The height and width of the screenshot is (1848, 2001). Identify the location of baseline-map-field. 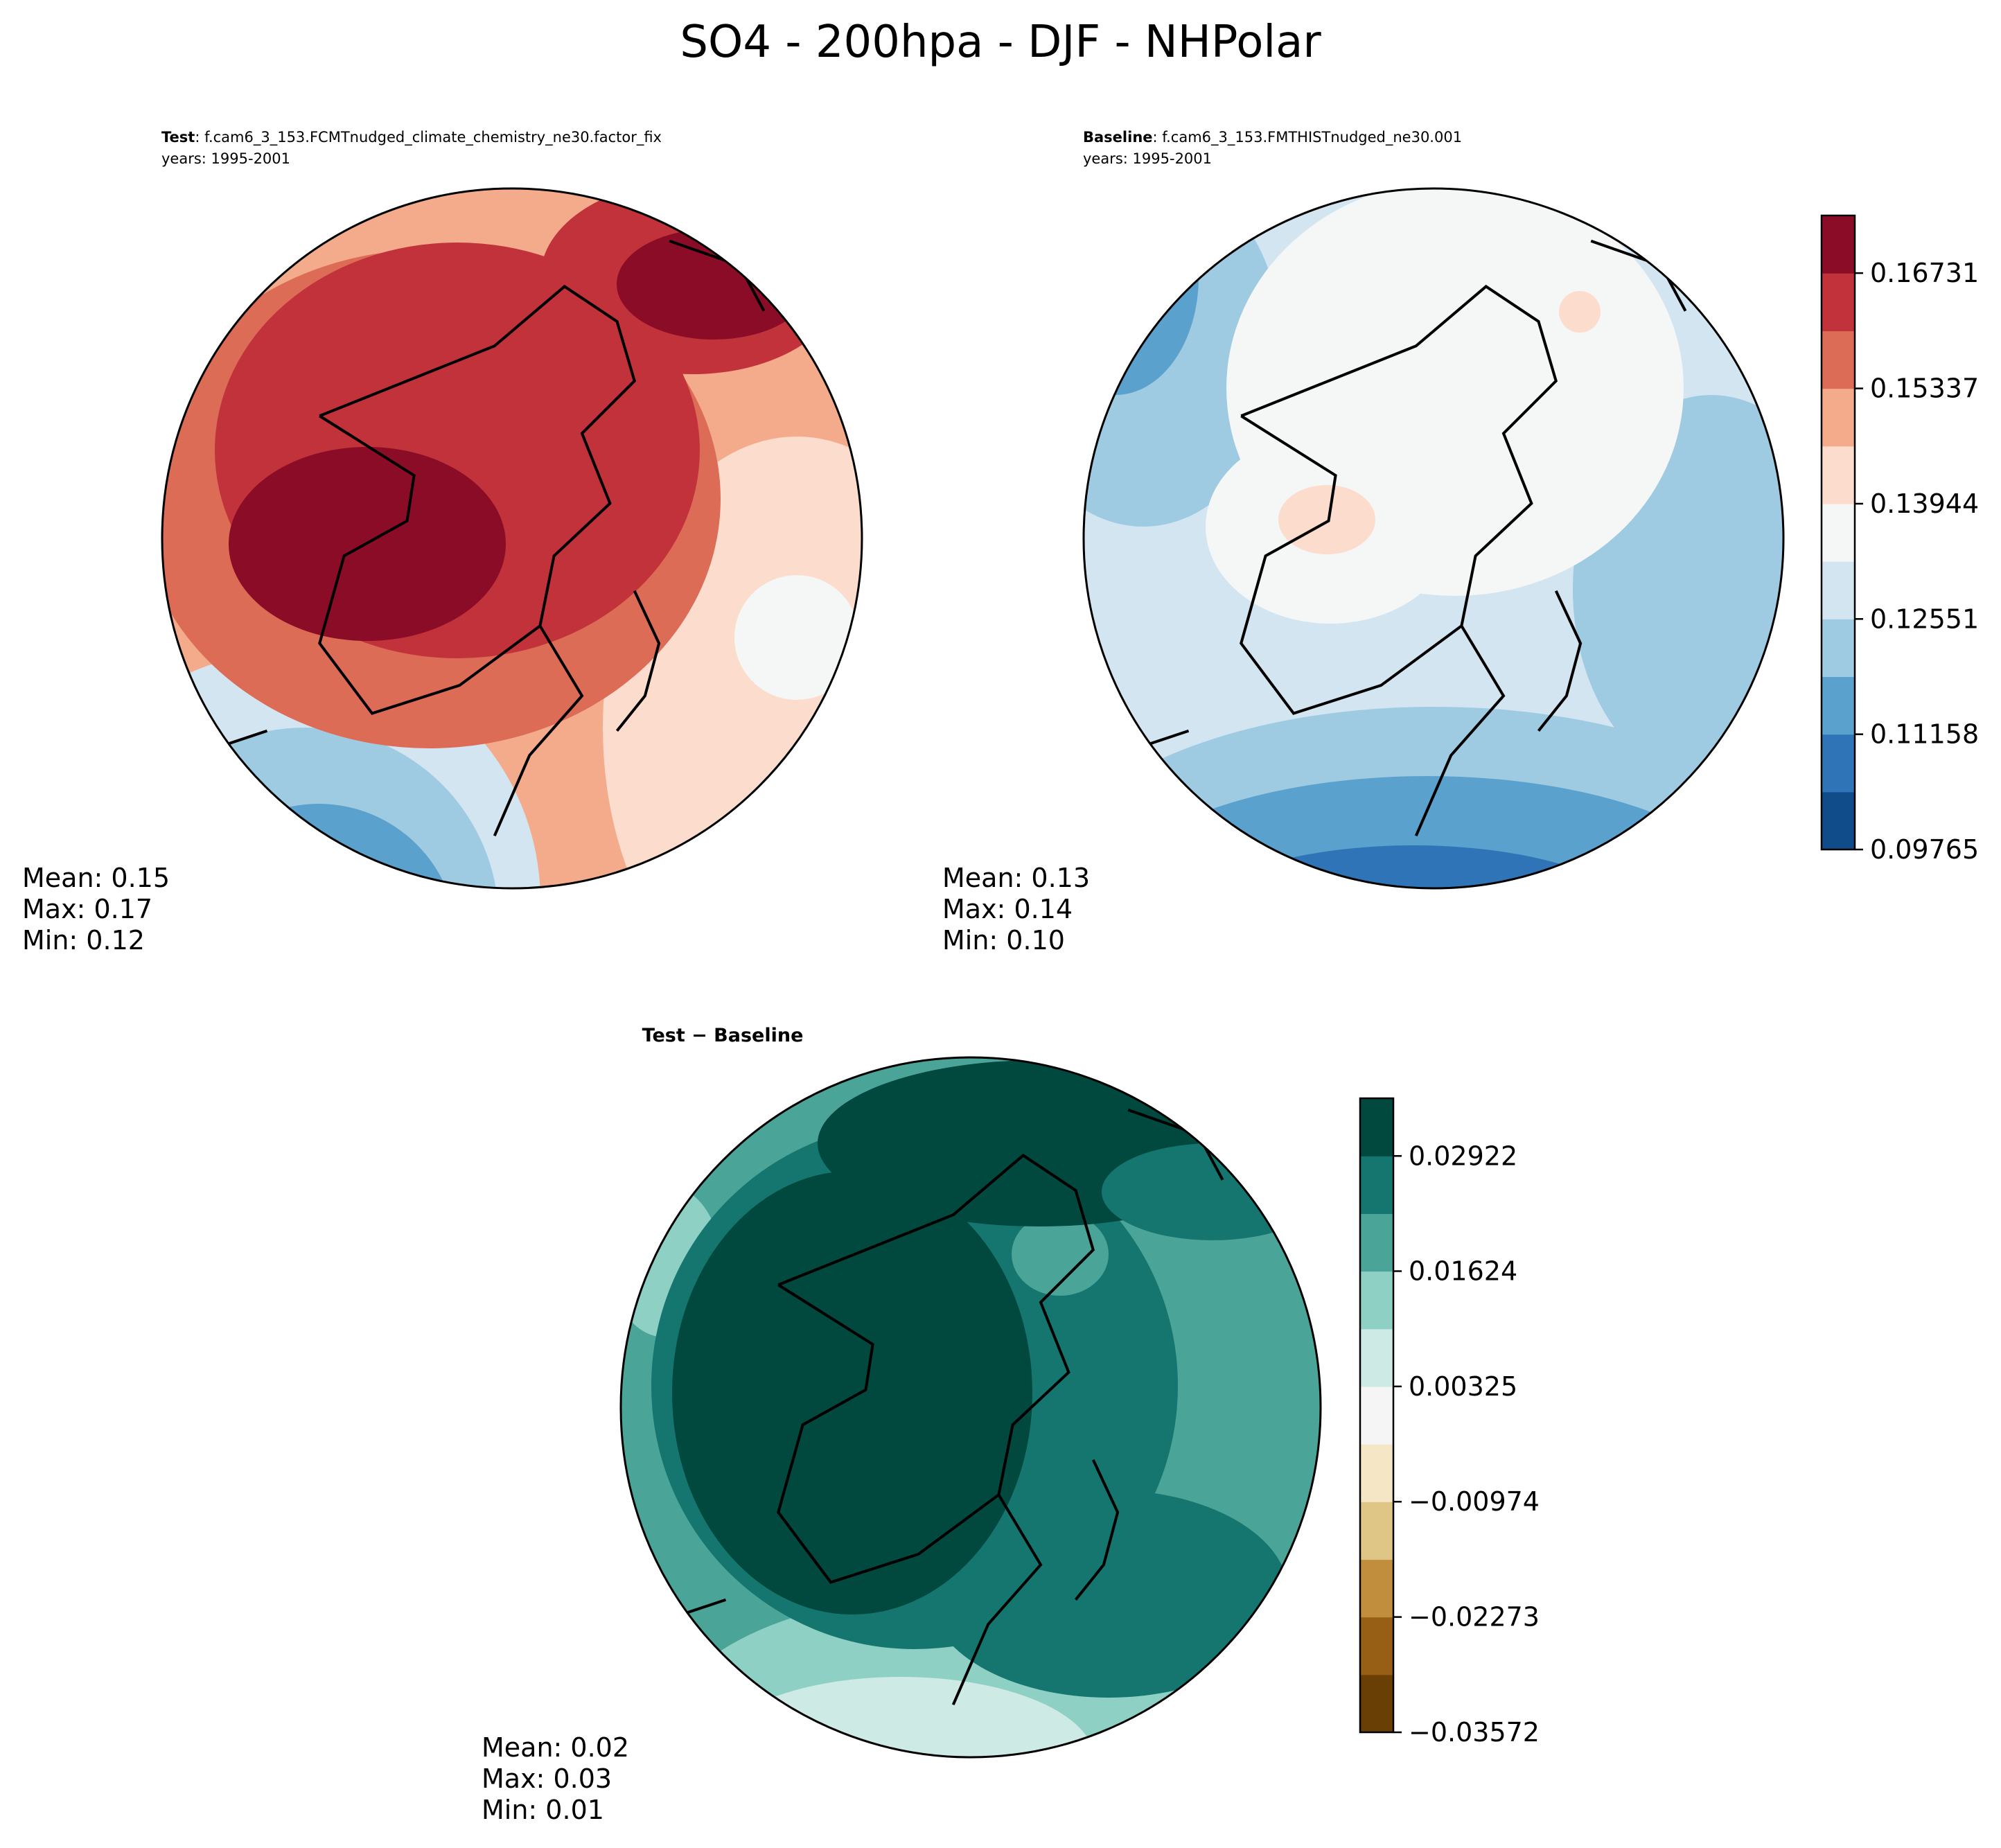
(1433, 538).